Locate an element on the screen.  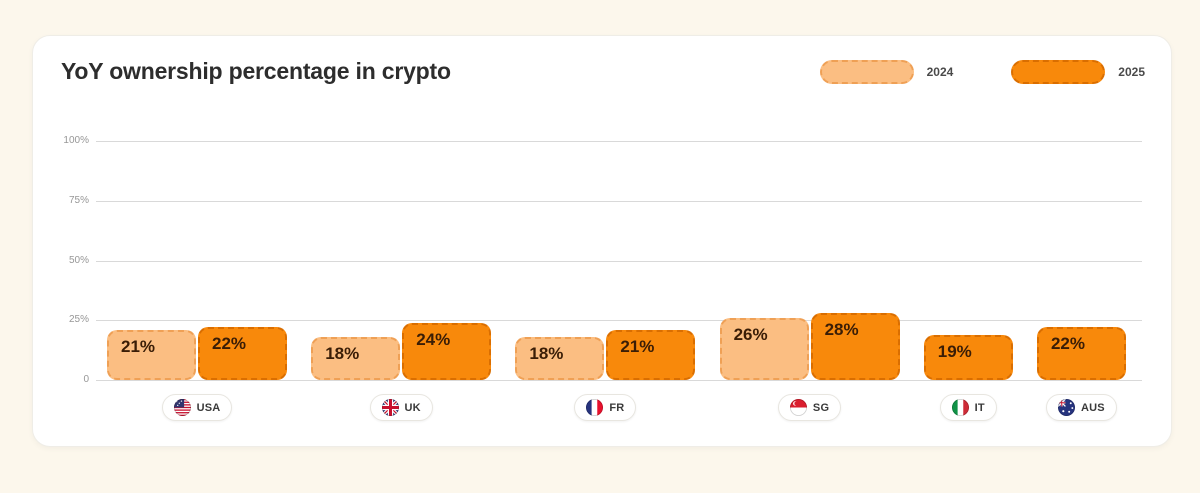
legend-label: 2024 is located at coordinates (940, 71).